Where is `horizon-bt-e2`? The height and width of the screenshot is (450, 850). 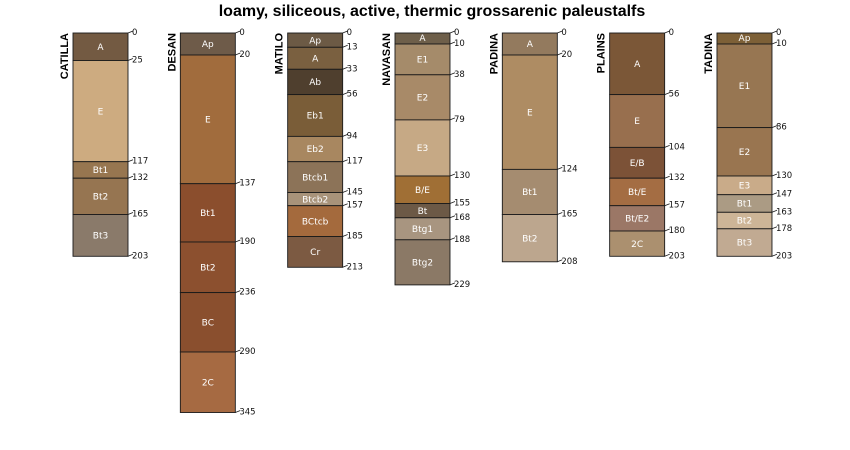
horizon-bt-e2 is located at coordinates (637, 218).